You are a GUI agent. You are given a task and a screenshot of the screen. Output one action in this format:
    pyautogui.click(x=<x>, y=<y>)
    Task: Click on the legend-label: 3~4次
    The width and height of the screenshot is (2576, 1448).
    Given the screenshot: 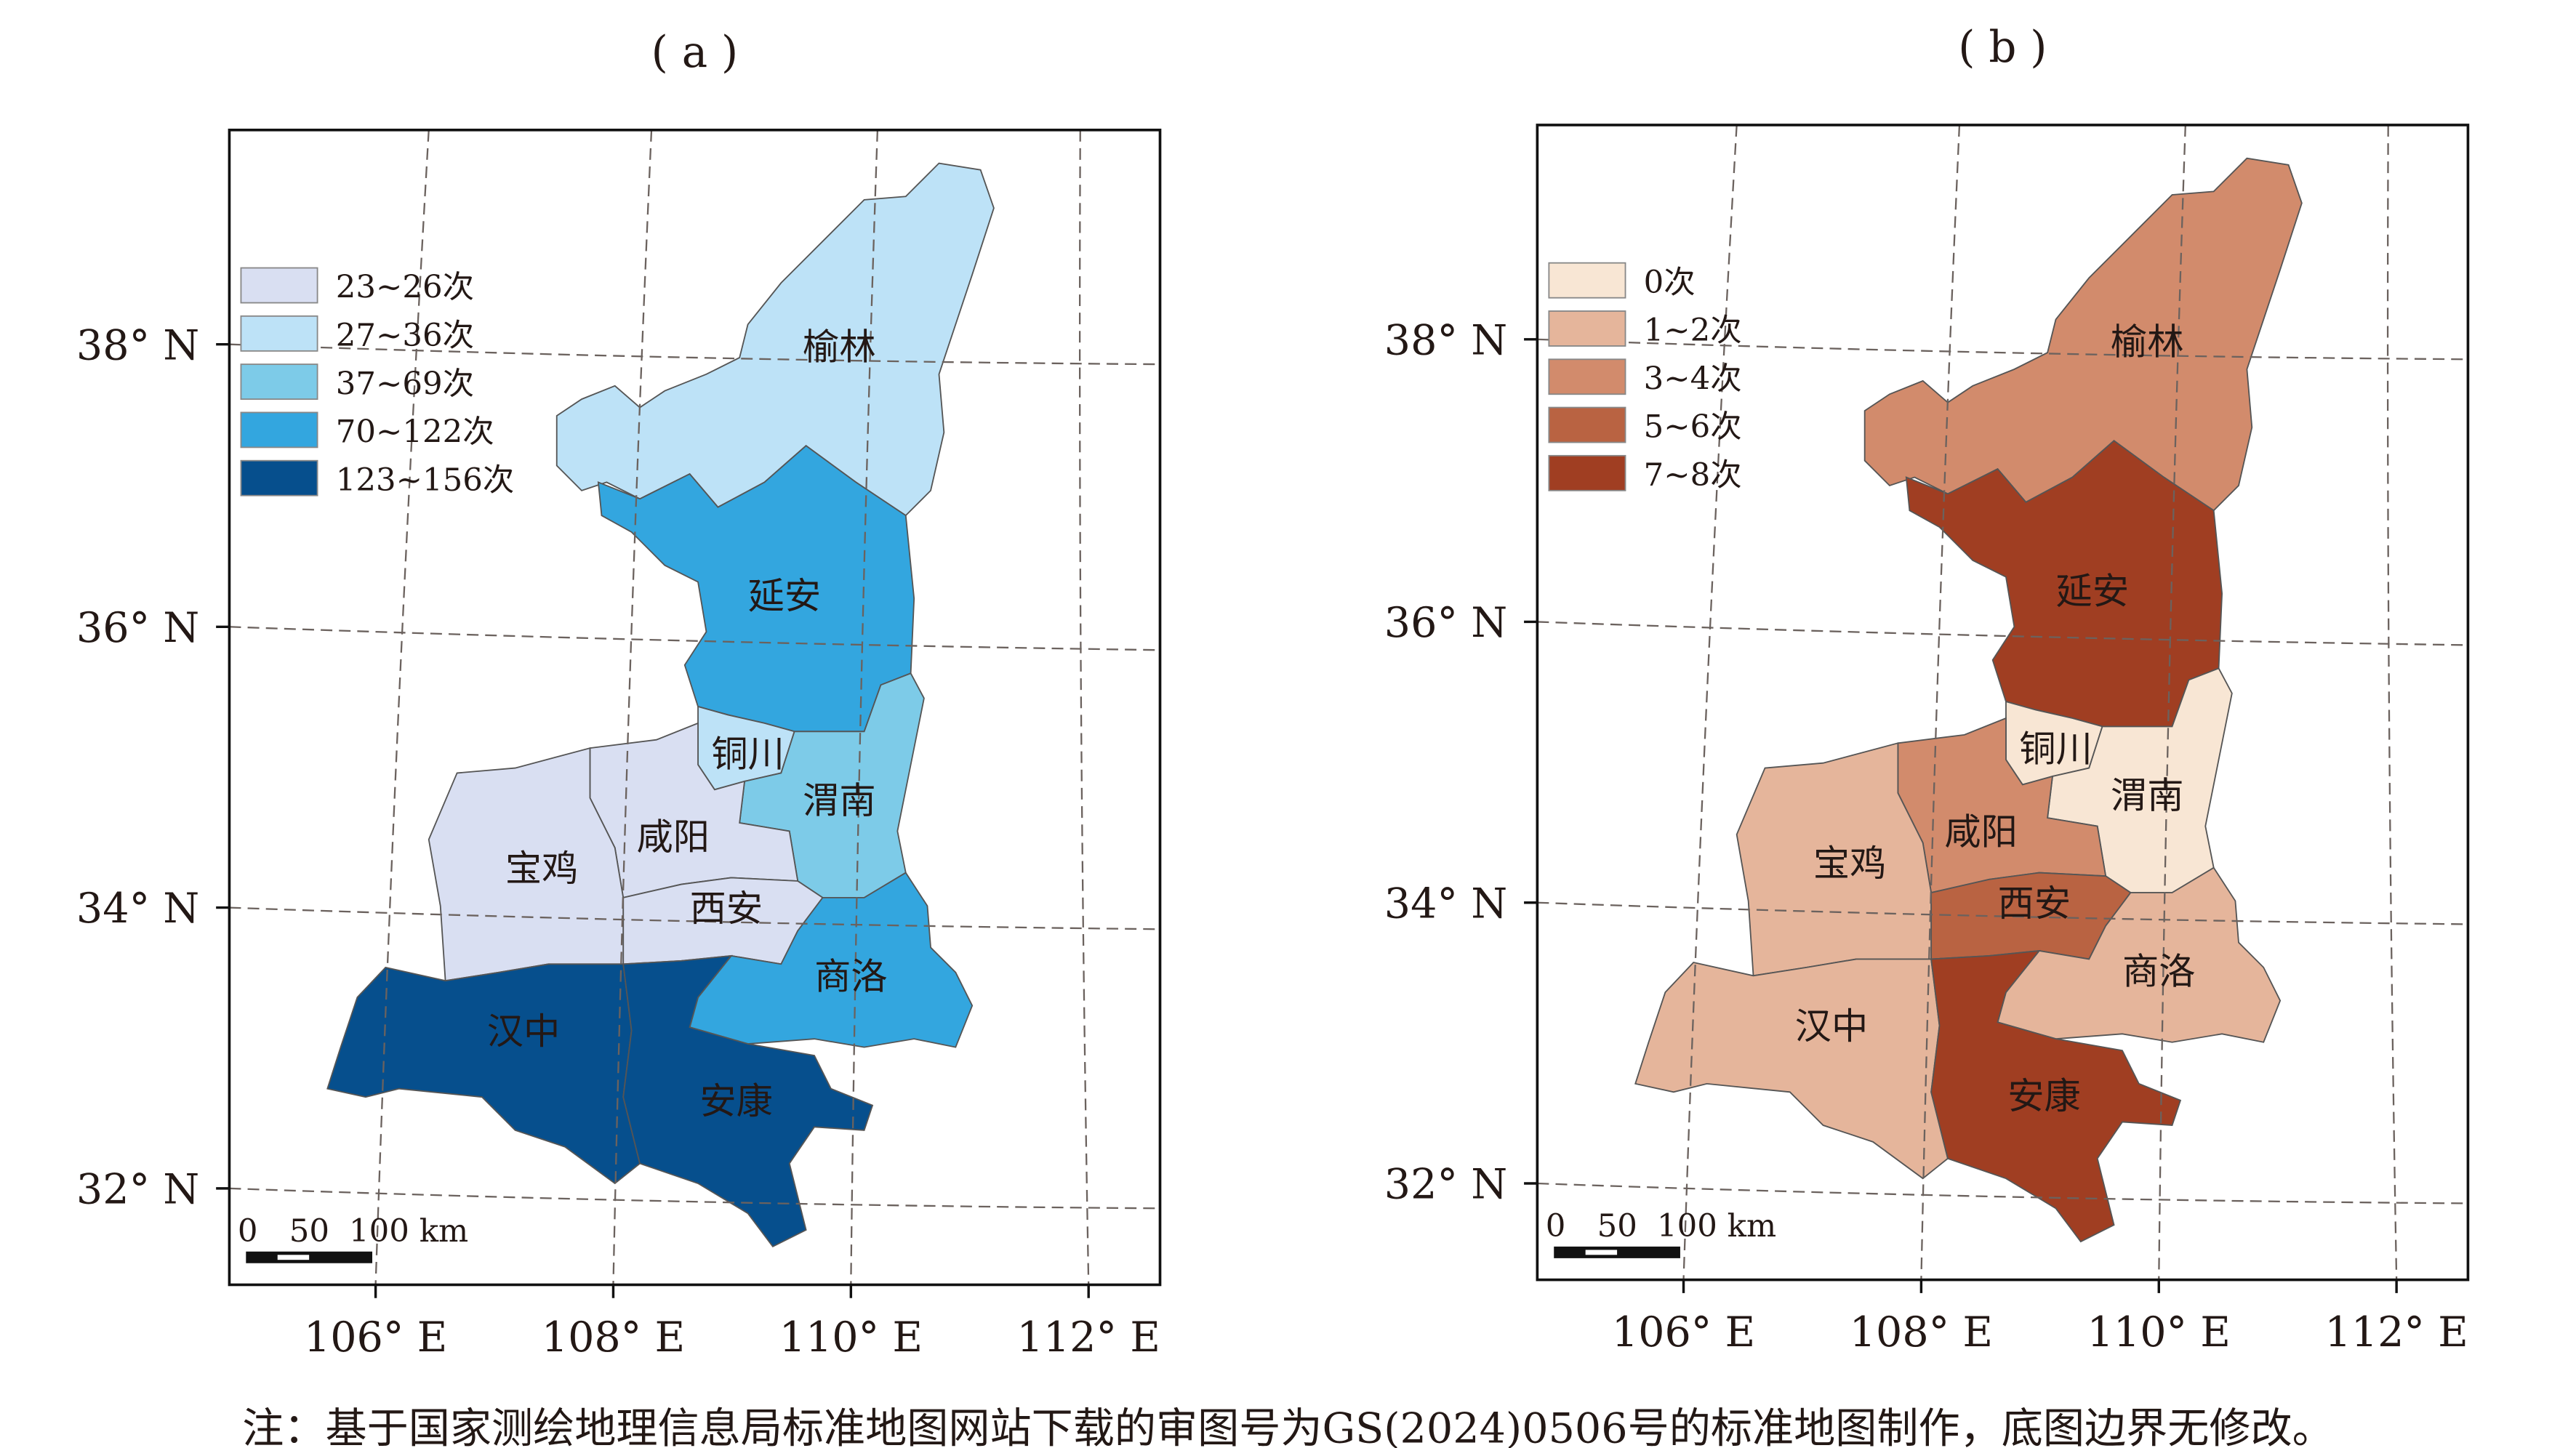 What is the action you would take?
    pyautogui.click(x=1693, y=379)
    